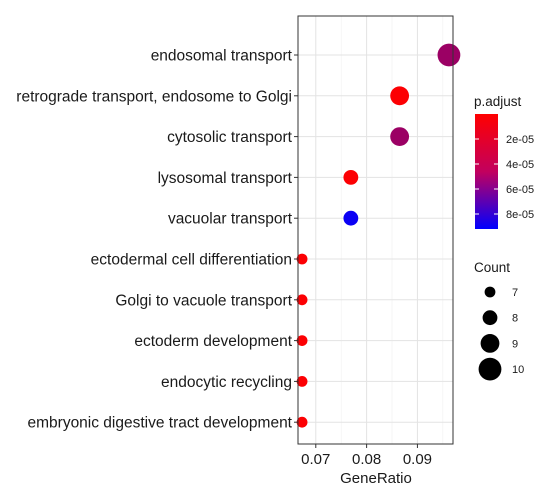 The height and width of the screenshot is (493, 550). I want to click on x-axis-ticks: 0.07 0.08 0.09, so click(366, 456).